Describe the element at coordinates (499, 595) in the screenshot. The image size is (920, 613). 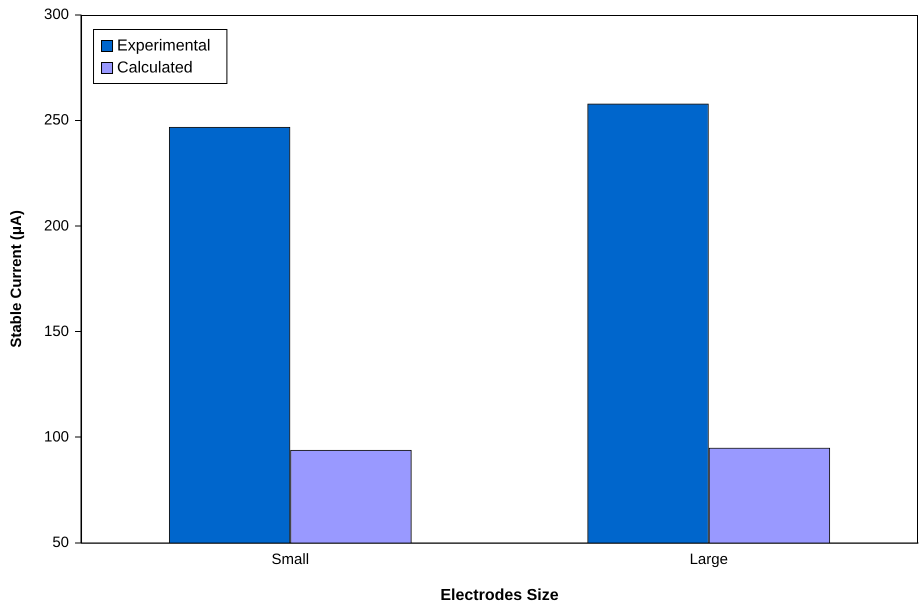
I see `x-axis-title: Electrodes Size` at that location.